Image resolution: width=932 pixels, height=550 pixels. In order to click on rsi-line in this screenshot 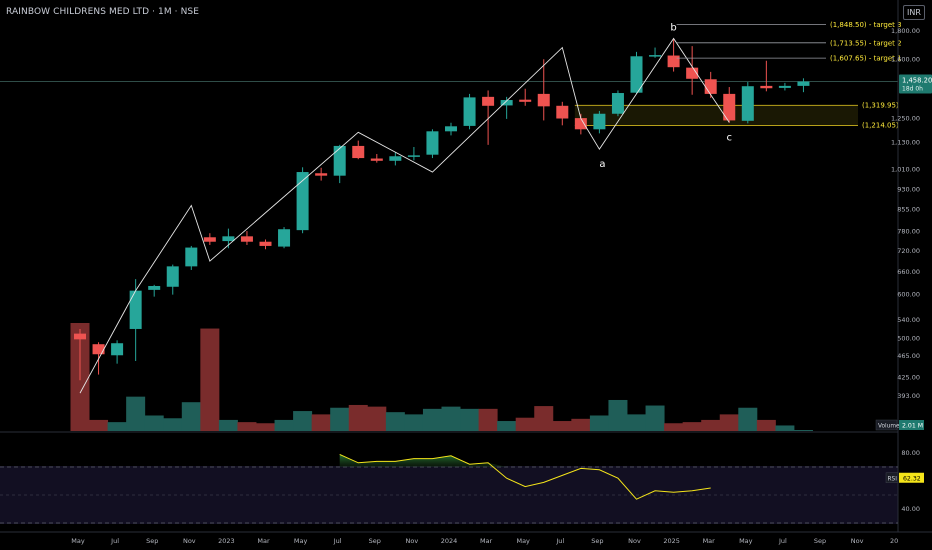, I will do `click(525, 476)`.